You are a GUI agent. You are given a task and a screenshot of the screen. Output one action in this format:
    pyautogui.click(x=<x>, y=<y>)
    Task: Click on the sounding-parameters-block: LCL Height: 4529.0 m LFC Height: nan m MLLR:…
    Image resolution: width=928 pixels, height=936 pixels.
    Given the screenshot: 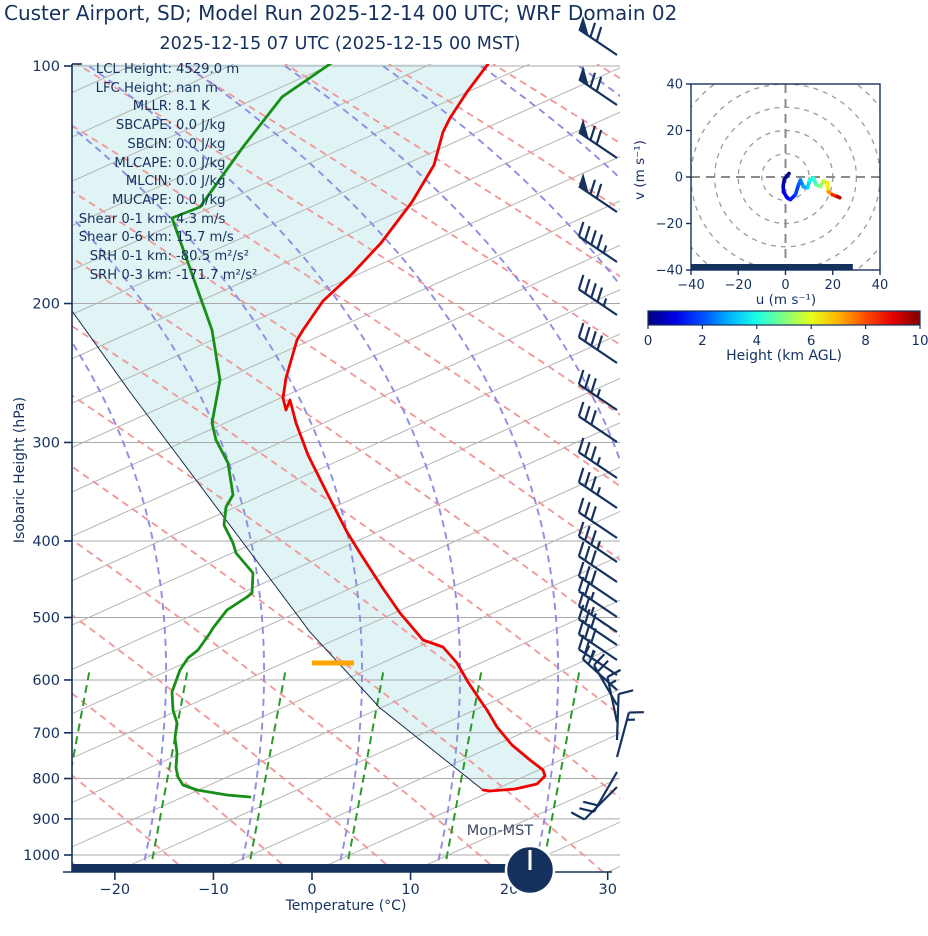 What is the action you would take?
    pyautogui.click(x=167, y=173)
    